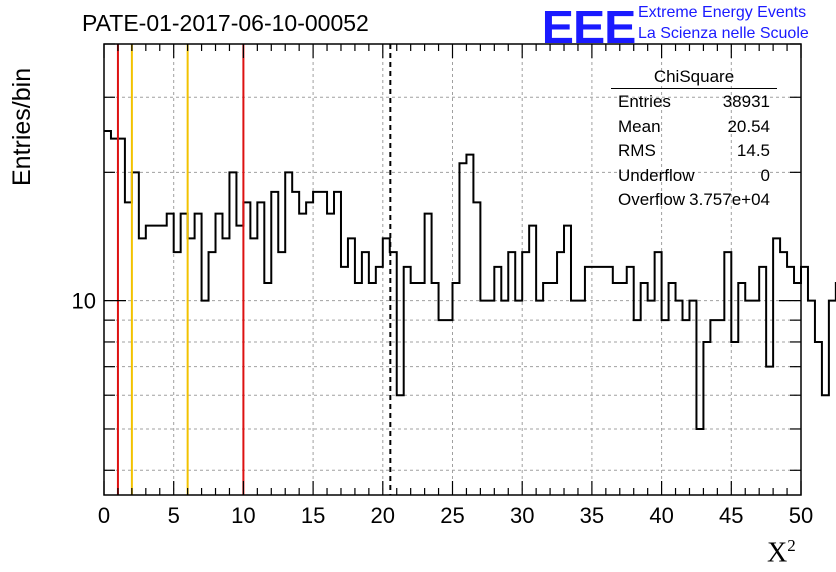  Describe the element at coordinates (801, 515) in the screenshot. I see `x-tick-label: 50` at that location.